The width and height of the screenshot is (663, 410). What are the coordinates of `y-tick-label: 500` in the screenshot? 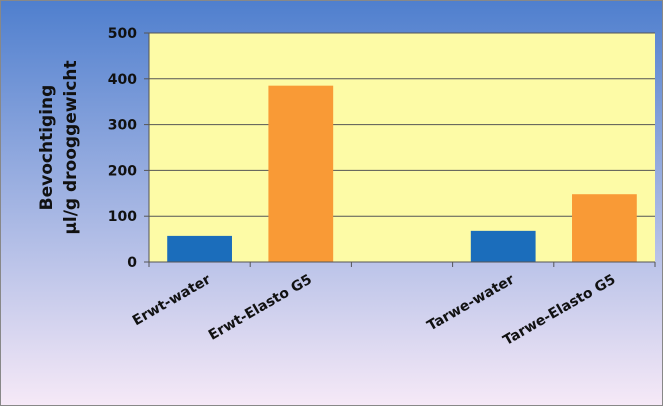 It's located at (122, 34).